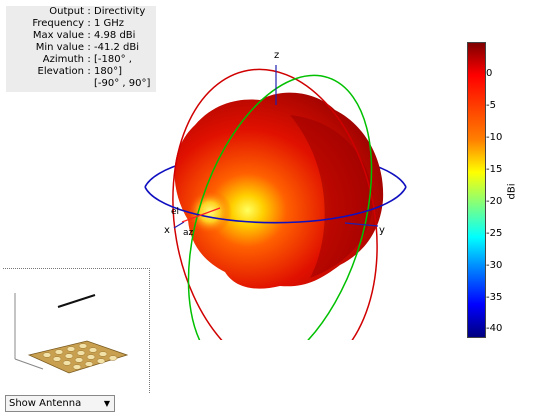  I want to click on info-value: 180°], so click(108, 71).